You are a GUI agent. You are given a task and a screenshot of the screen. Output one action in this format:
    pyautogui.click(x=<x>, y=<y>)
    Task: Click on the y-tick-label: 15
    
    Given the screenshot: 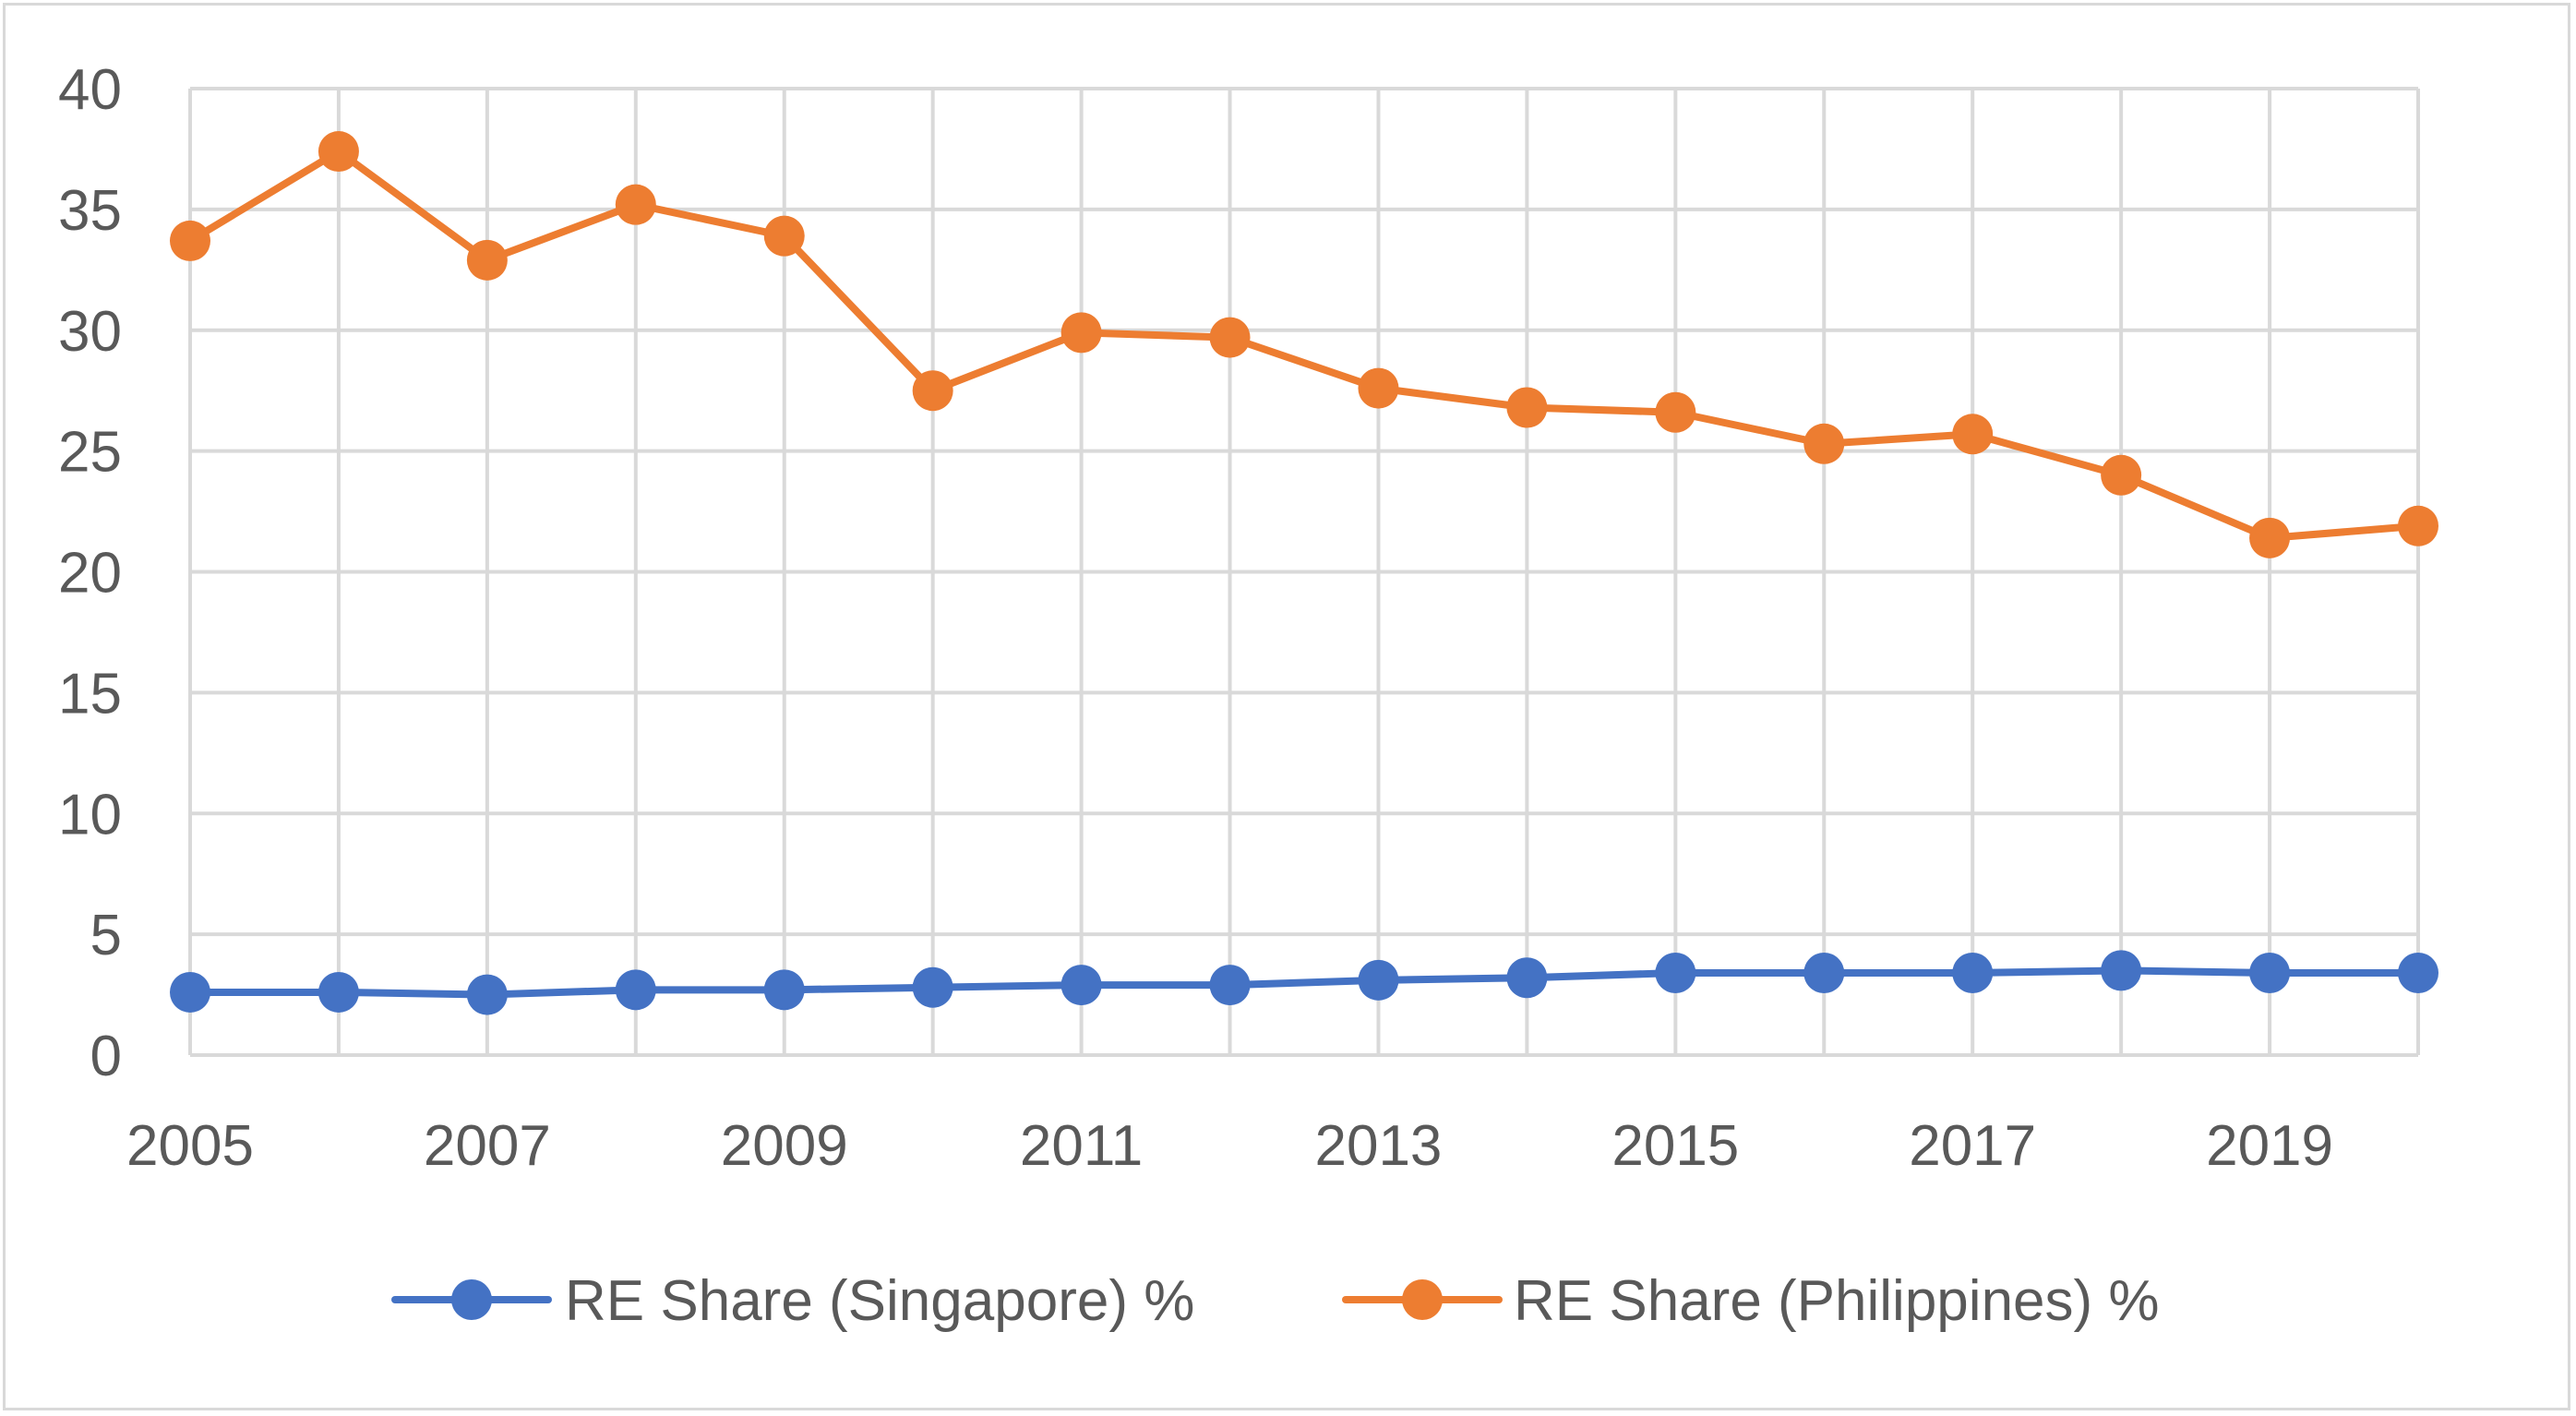 What is the action you would take?
    pyautogui.click(x=90, y=694)
    